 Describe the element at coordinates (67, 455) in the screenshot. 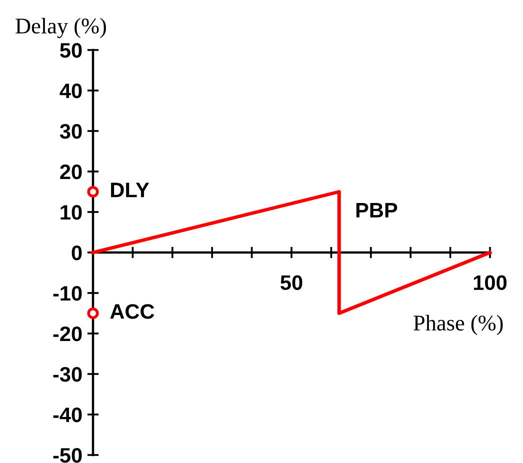

I see `y-tick-label: -50` at that location.